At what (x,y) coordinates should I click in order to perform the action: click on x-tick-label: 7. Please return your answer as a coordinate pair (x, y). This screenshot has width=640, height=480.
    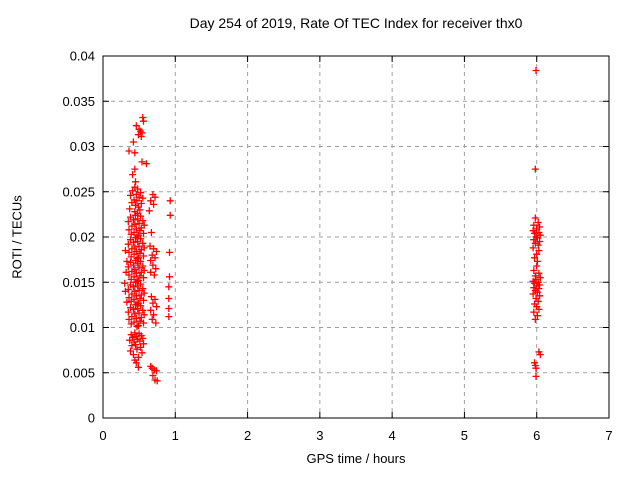
    Looking at the image, I should click on (608, 435).